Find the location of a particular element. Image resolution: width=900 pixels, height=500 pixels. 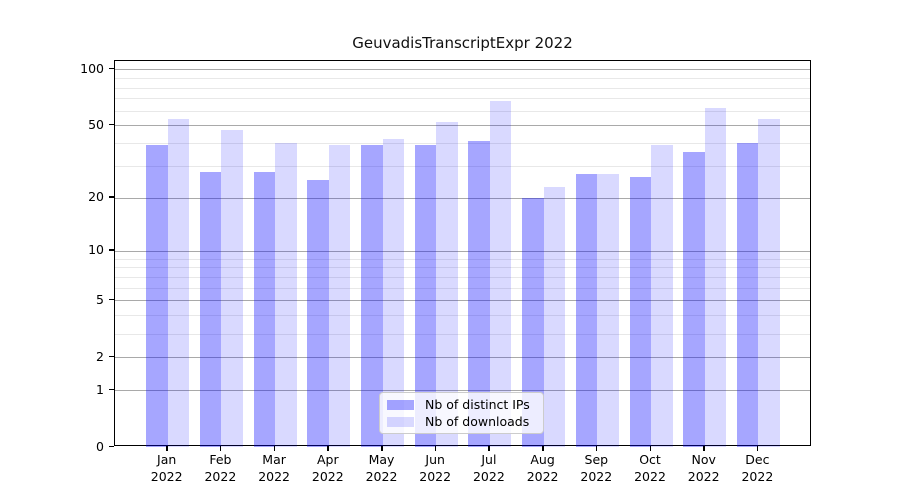

legend-label-distinct-ips: Nb of distinct IPs is located at coordinates (477, 404).